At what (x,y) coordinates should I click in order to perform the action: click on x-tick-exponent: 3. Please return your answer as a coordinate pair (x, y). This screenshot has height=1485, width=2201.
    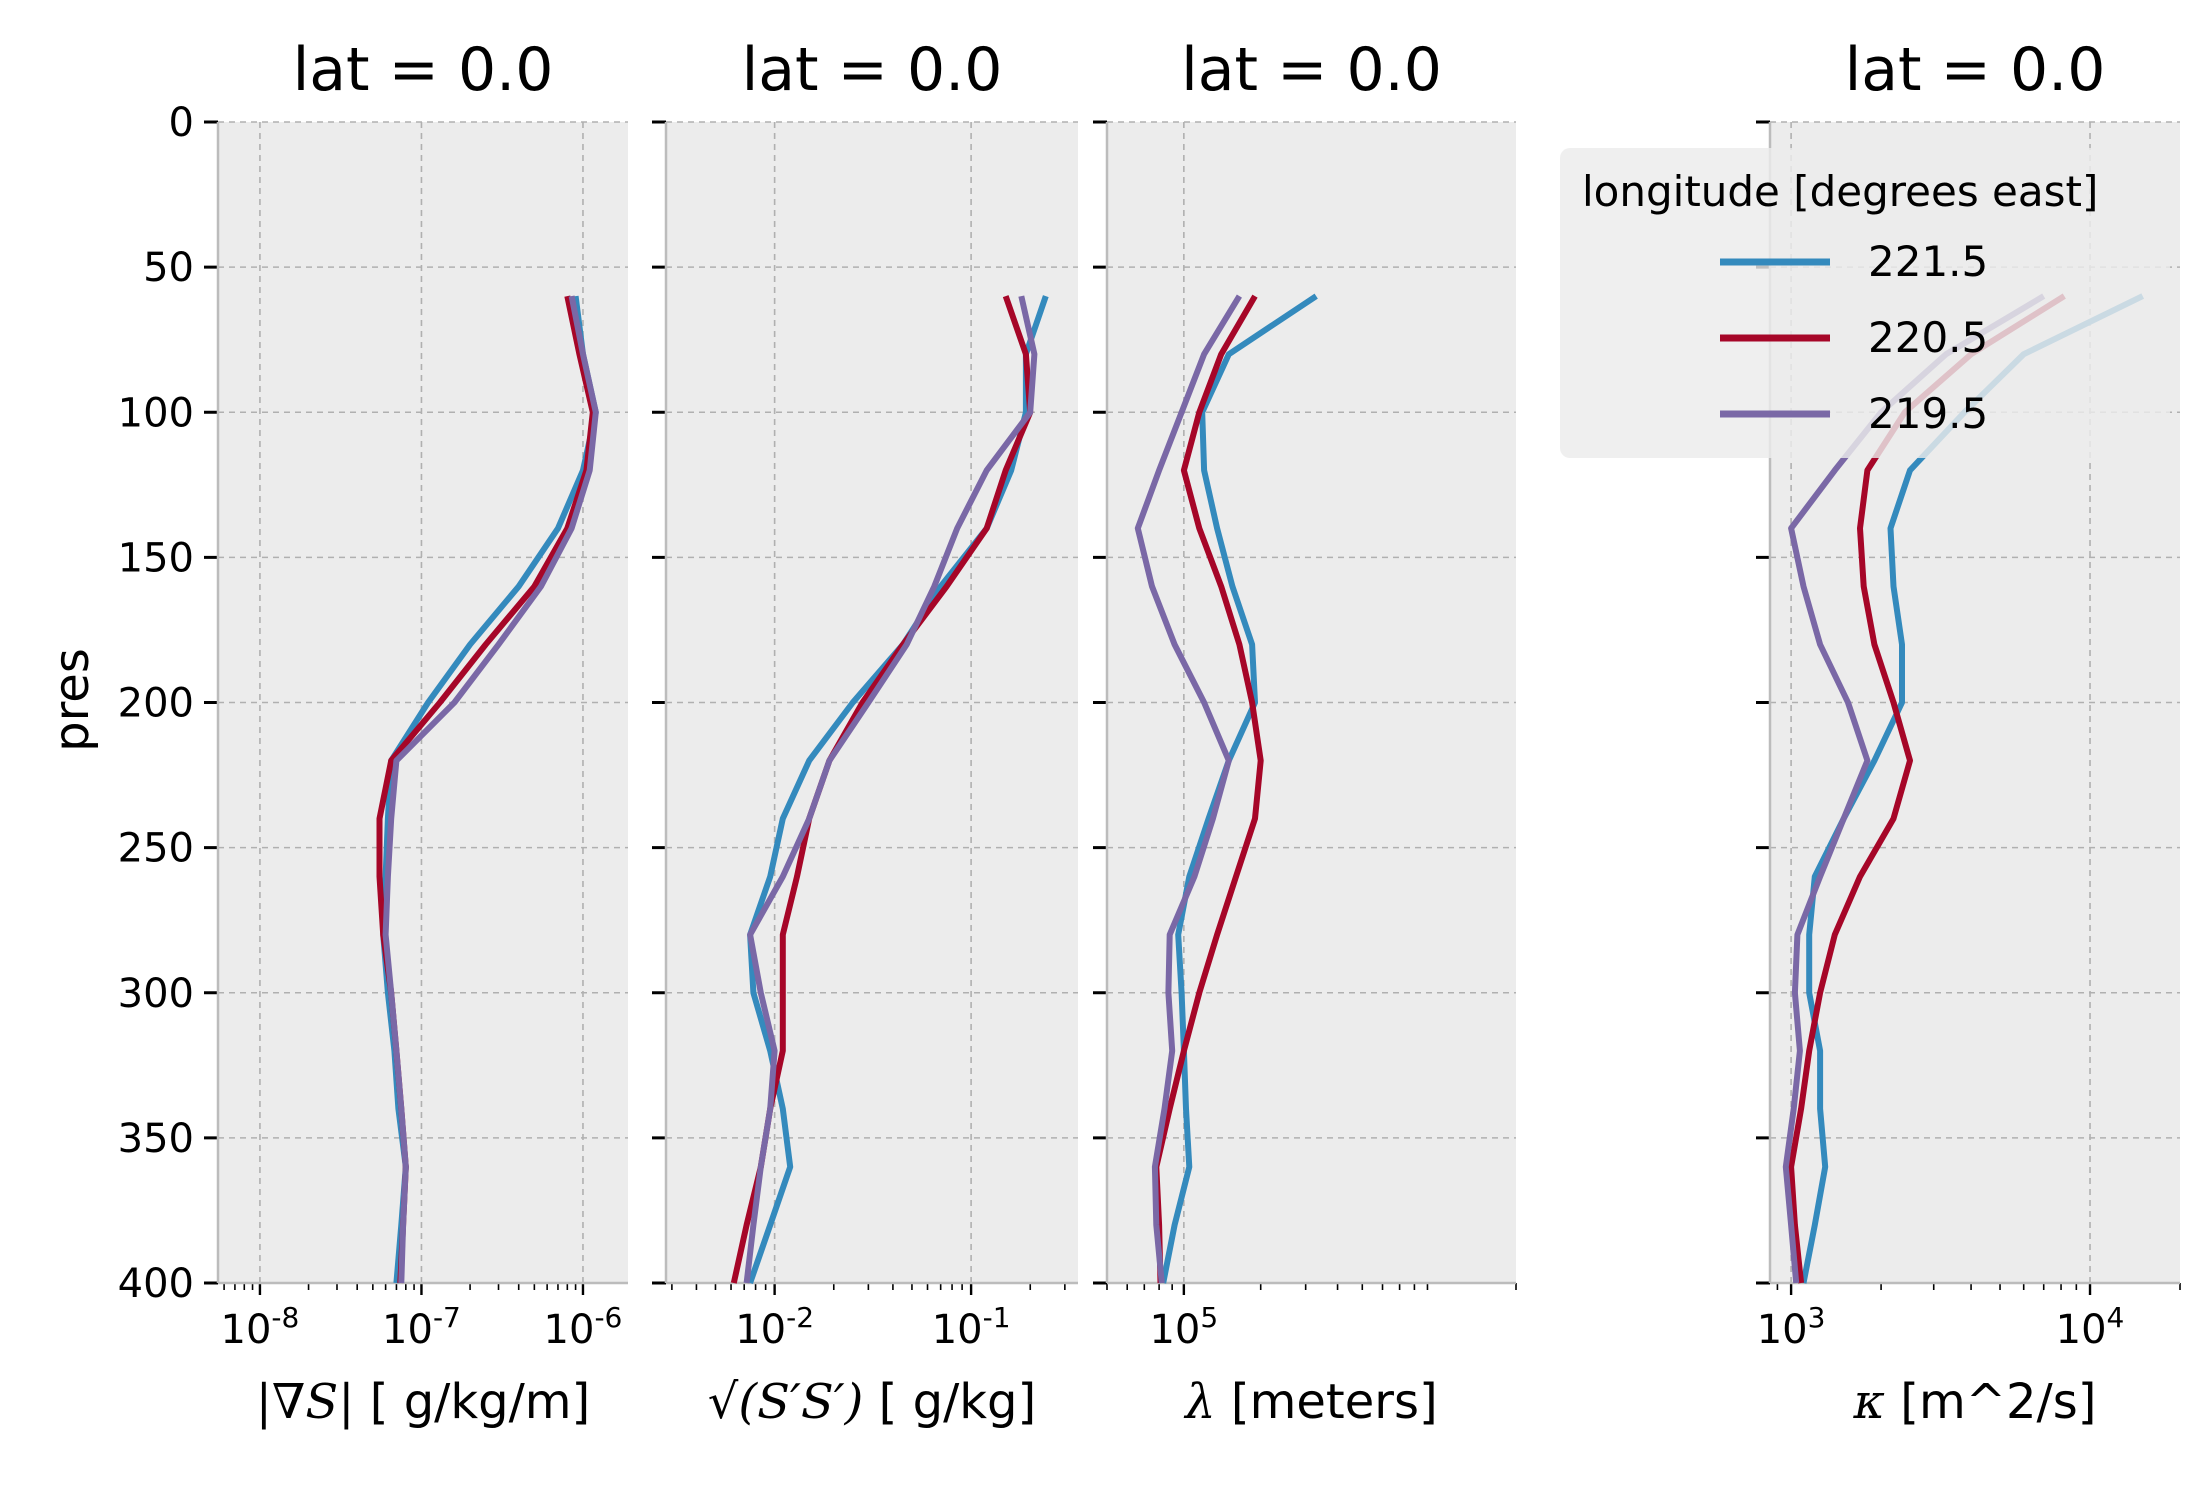
    Looking at the image, I should click on (1817, 1317).